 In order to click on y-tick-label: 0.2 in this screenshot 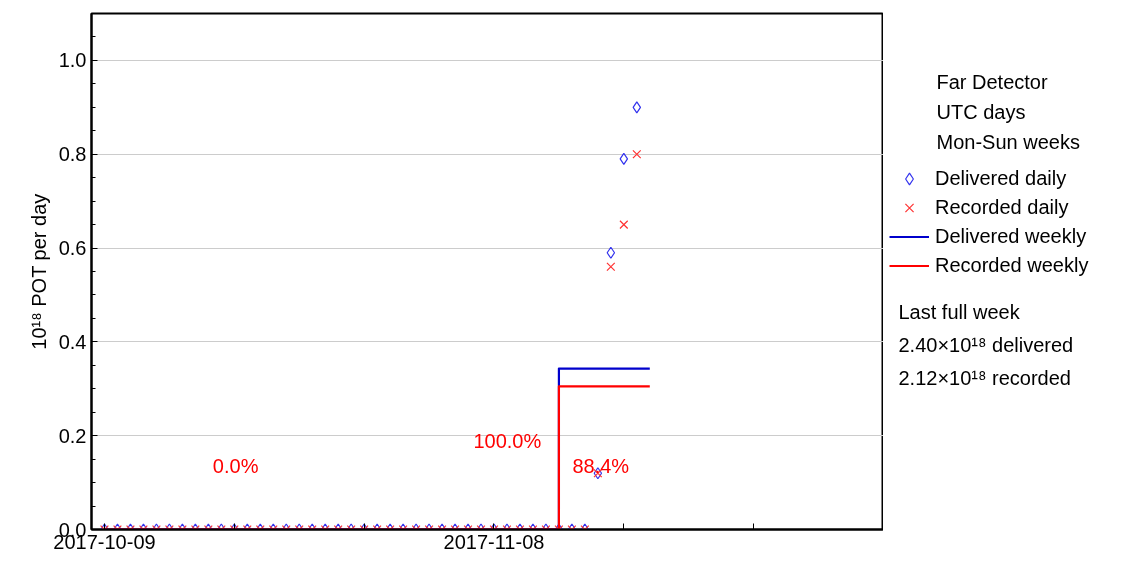, I will do `click(72, 435)`.